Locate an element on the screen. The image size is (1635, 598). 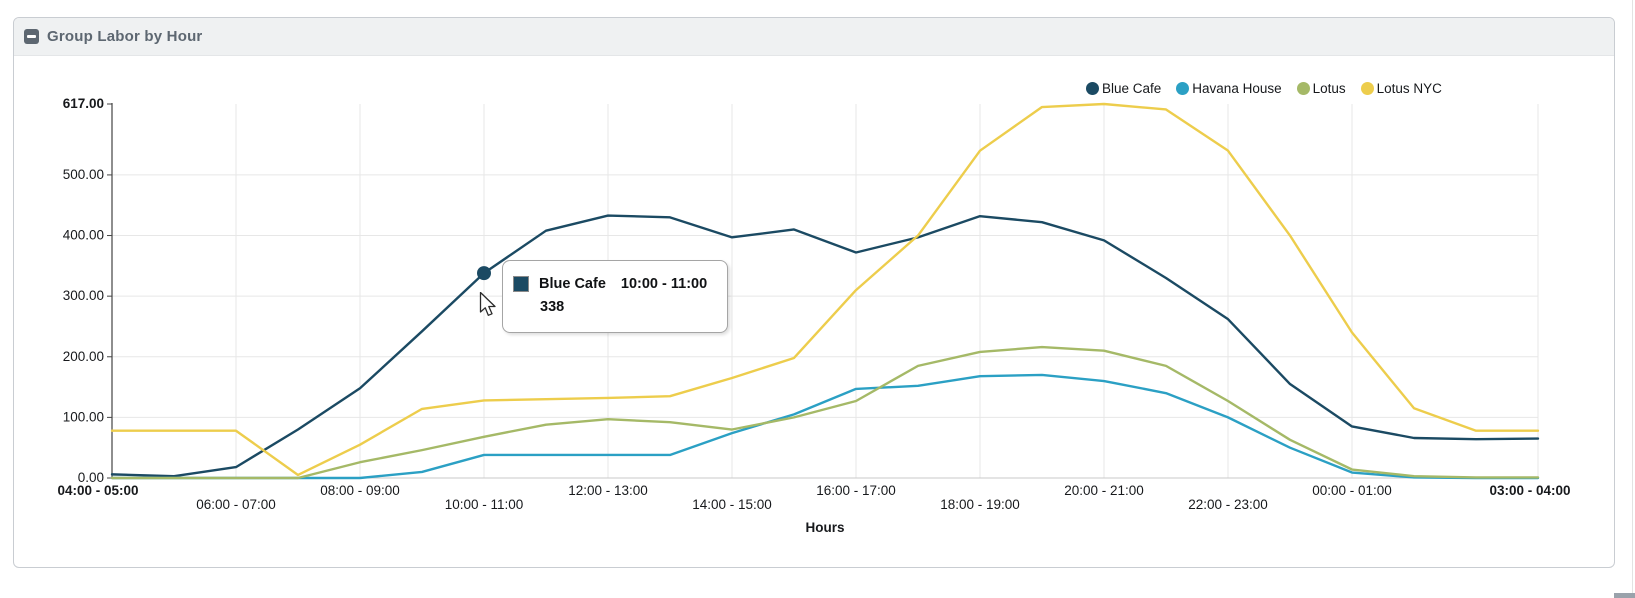
minus-icon is located at coordinates (31, 36).